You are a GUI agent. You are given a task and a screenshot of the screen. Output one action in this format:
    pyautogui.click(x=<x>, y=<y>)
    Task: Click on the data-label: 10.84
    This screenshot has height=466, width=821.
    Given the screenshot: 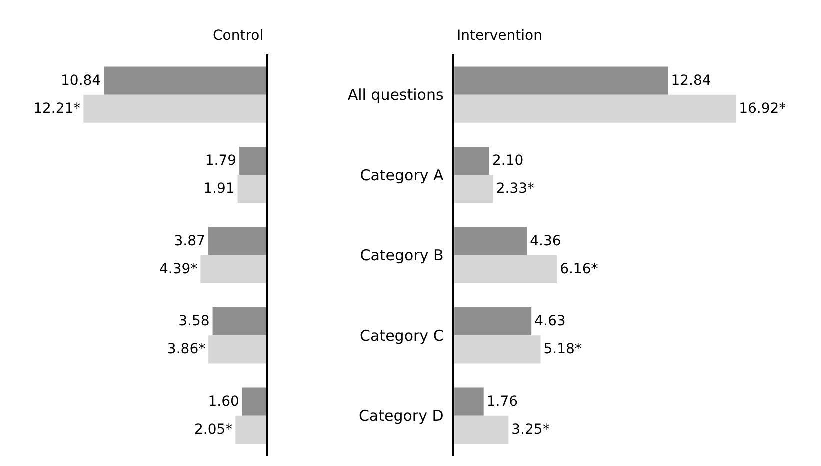 What is the action you would take?
    pyautogui.click(x=81, y=80)
    